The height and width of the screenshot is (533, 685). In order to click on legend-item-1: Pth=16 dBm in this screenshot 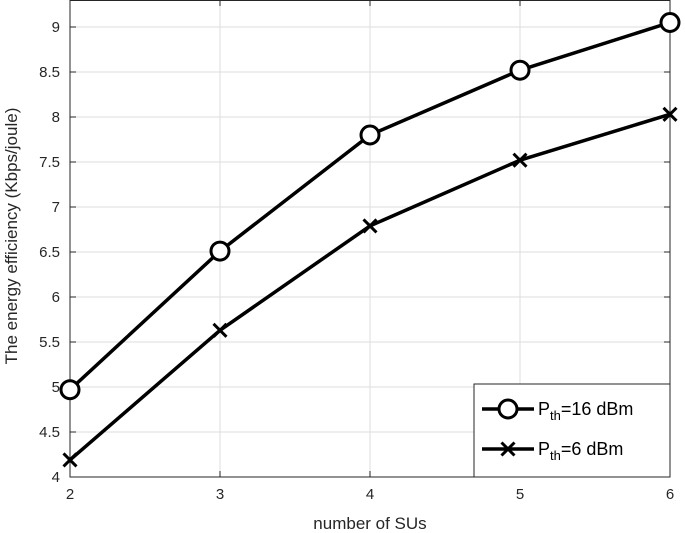, I will do `click(557, 410)`.